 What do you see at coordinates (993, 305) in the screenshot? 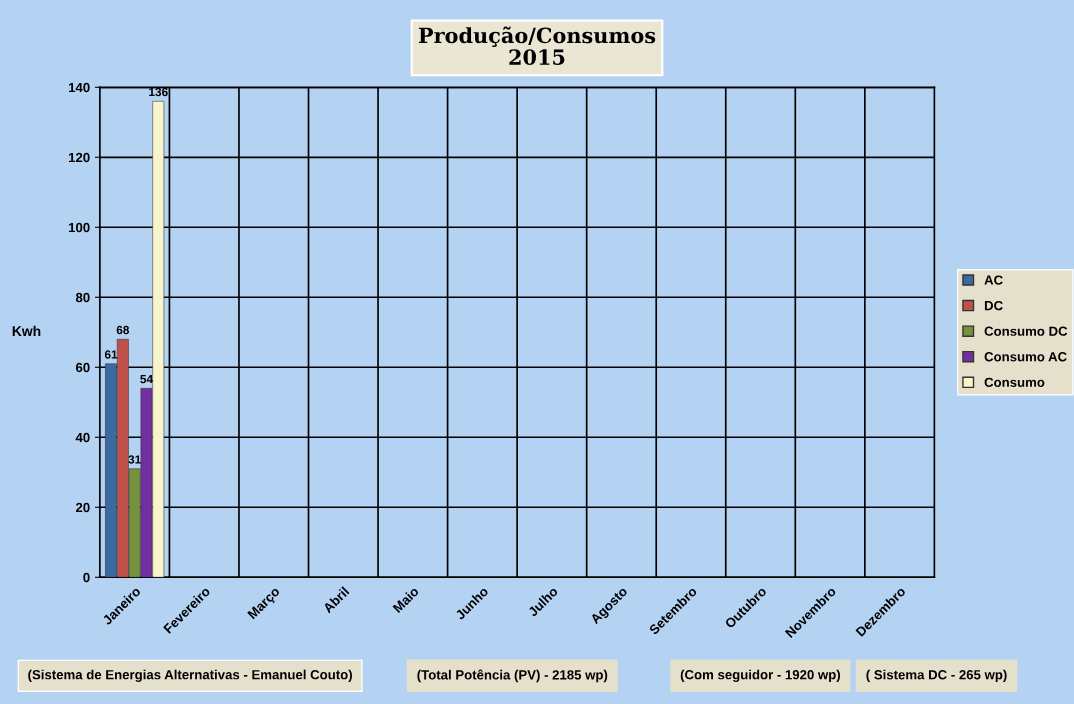
I see `legend-label: DC` at bounding box center [993, 305].